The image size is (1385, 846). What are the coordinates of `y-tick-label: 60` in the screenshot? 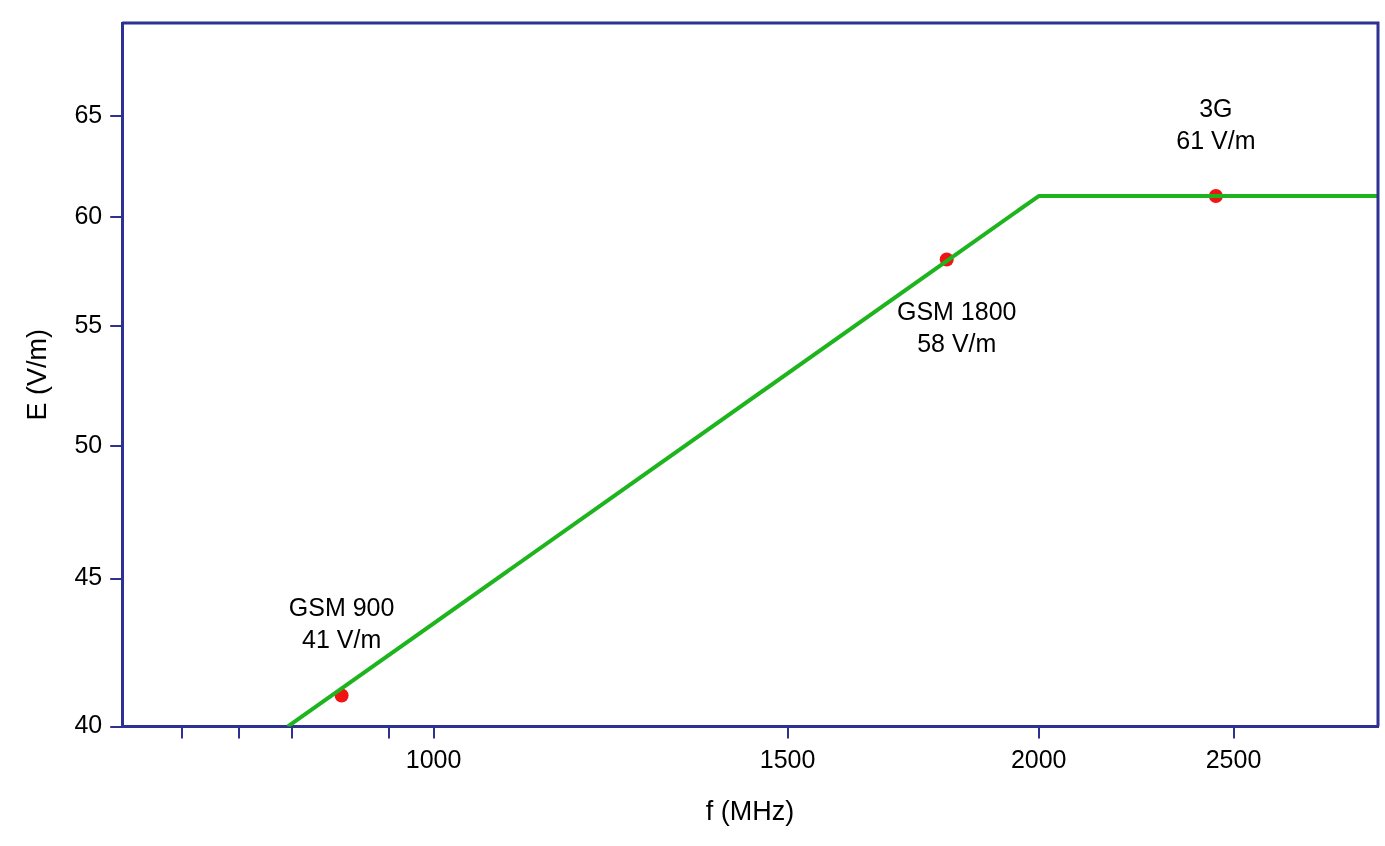 It's located at (88, 214).